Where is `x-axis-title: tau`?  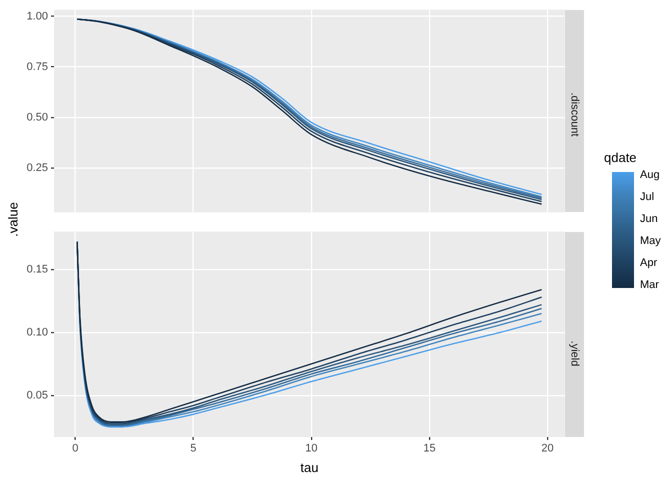 x-axis-title: tau is located at coordinates (309, 467).